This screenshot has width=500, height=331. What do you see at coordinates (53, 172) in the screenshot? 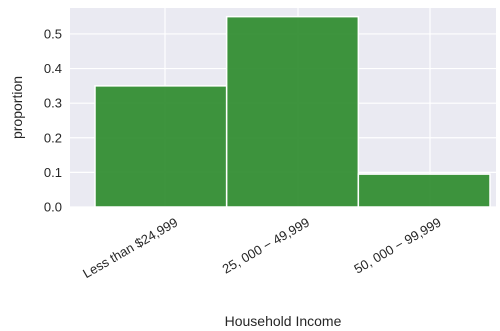
I see `y-tick-label: 0.1` at bounding box center [53, 172].